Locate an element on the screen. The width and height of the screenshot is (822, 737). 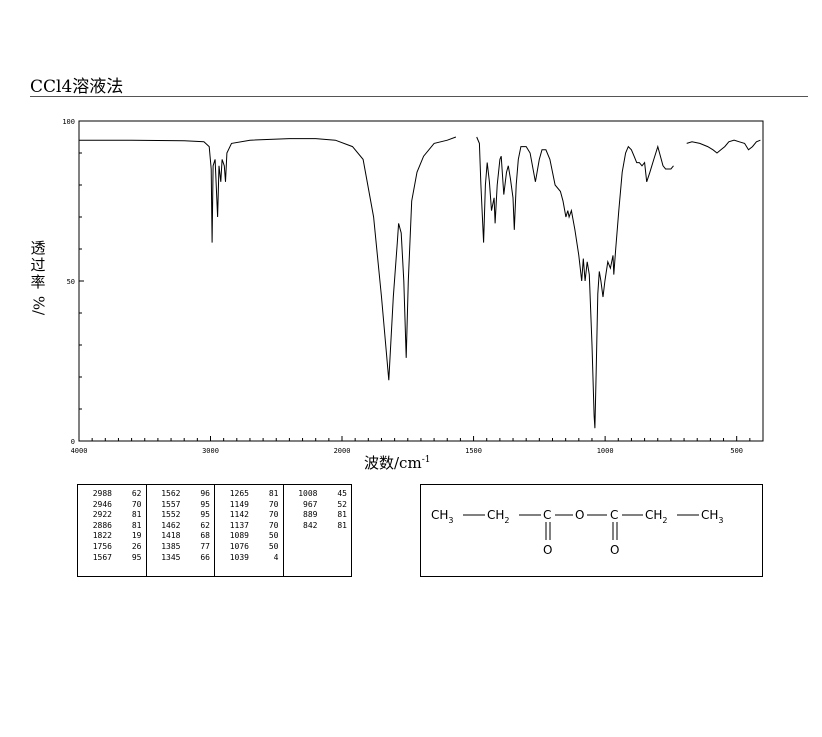
peak-transmittance: 4 is located at coordinates (276, 557).